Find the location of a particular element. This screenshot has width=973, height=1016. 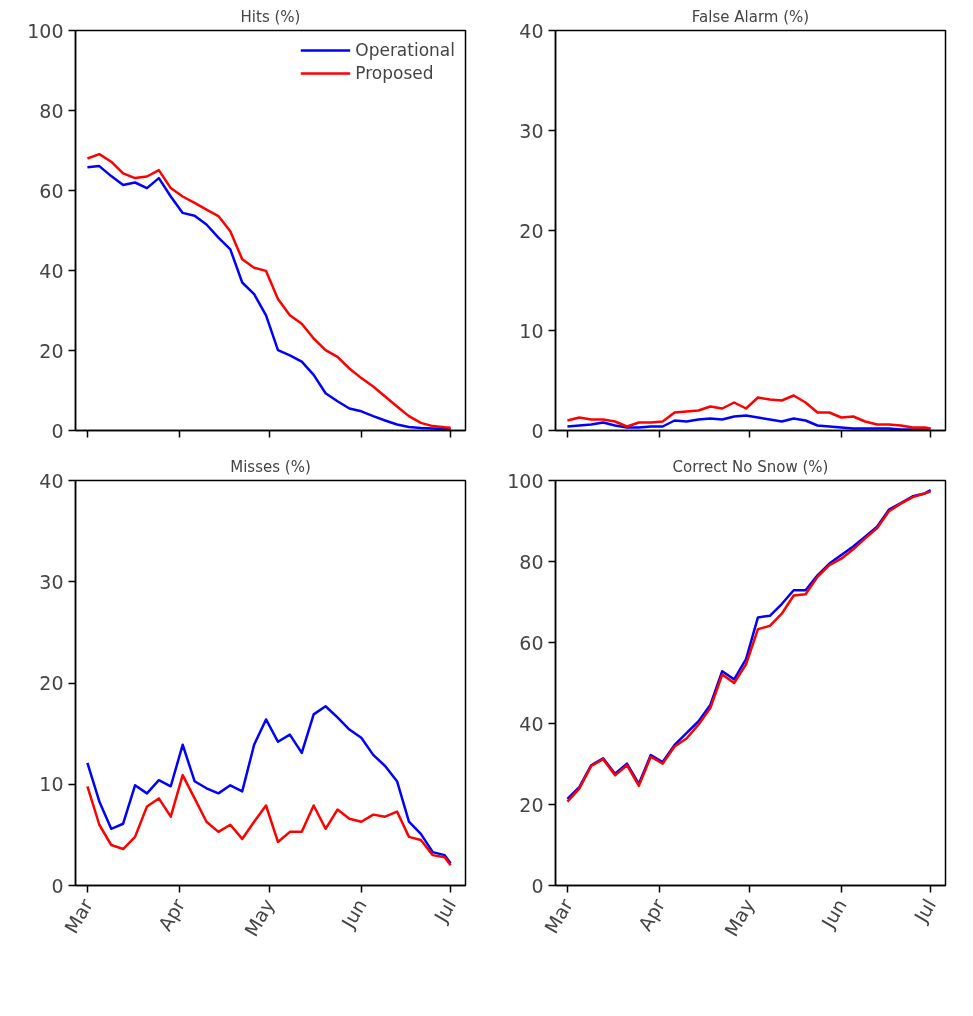

chart-title: Misses (%) is located at coordinates (270, 466).